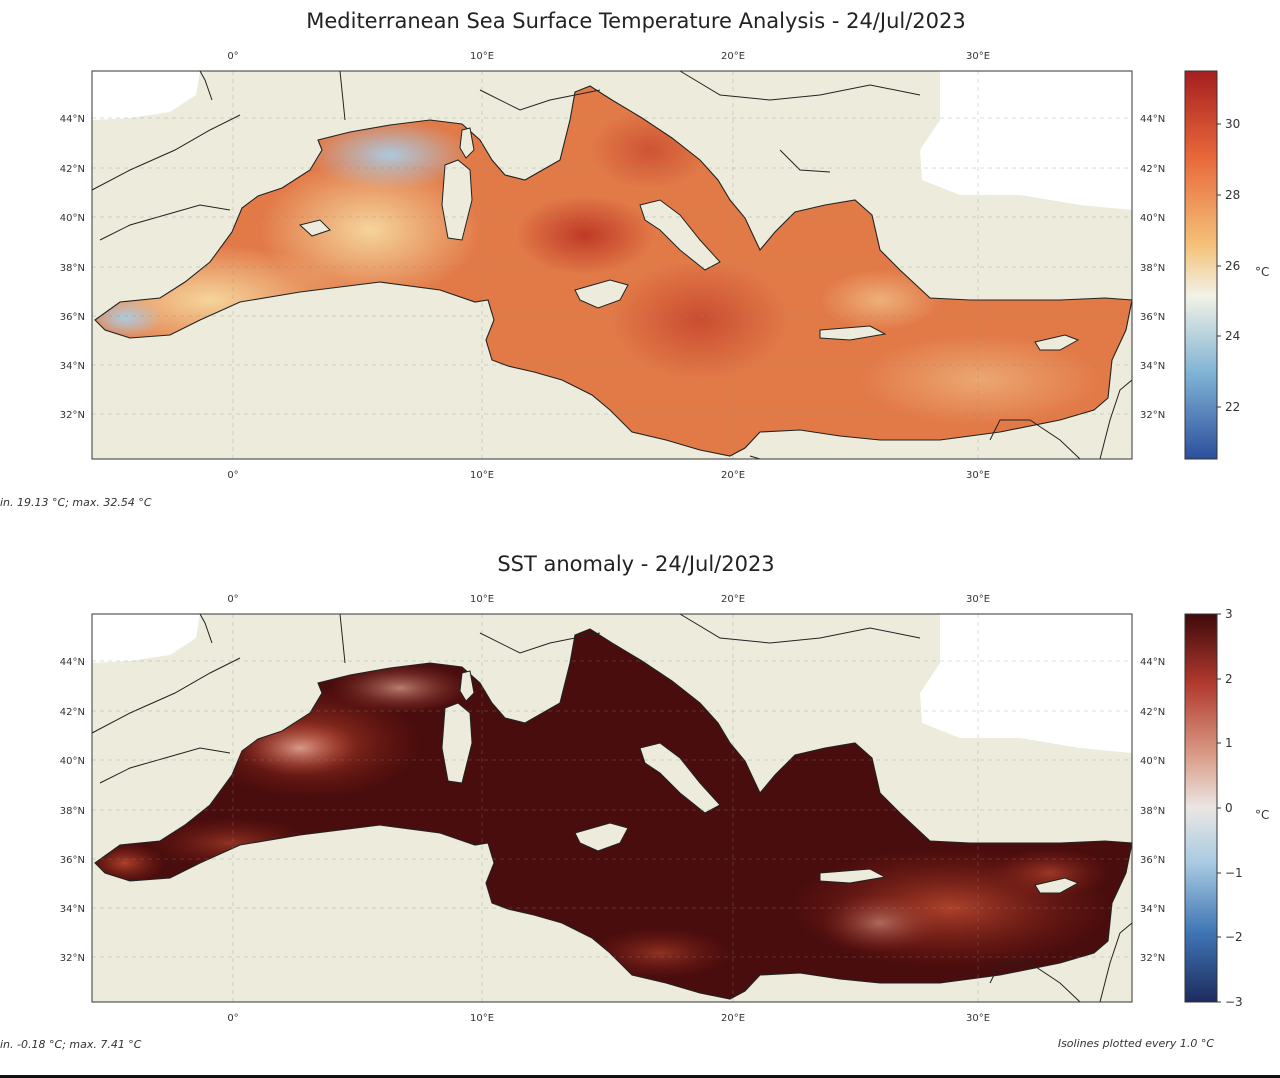 The height and width of the screenshot is (1078, 1280). What do you see at coordinates (1232, 407) in the screenshot?
I see `colorbar-tick: 22` at bounding box center [1232, 407].